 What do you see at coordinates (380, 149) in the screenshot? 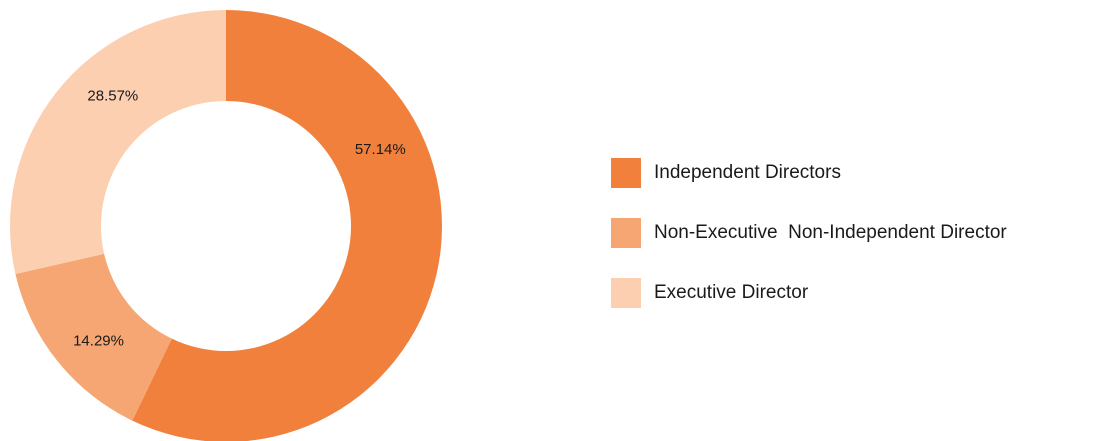
I see `data-label: 57.14%` at bounding box center [380, 149].